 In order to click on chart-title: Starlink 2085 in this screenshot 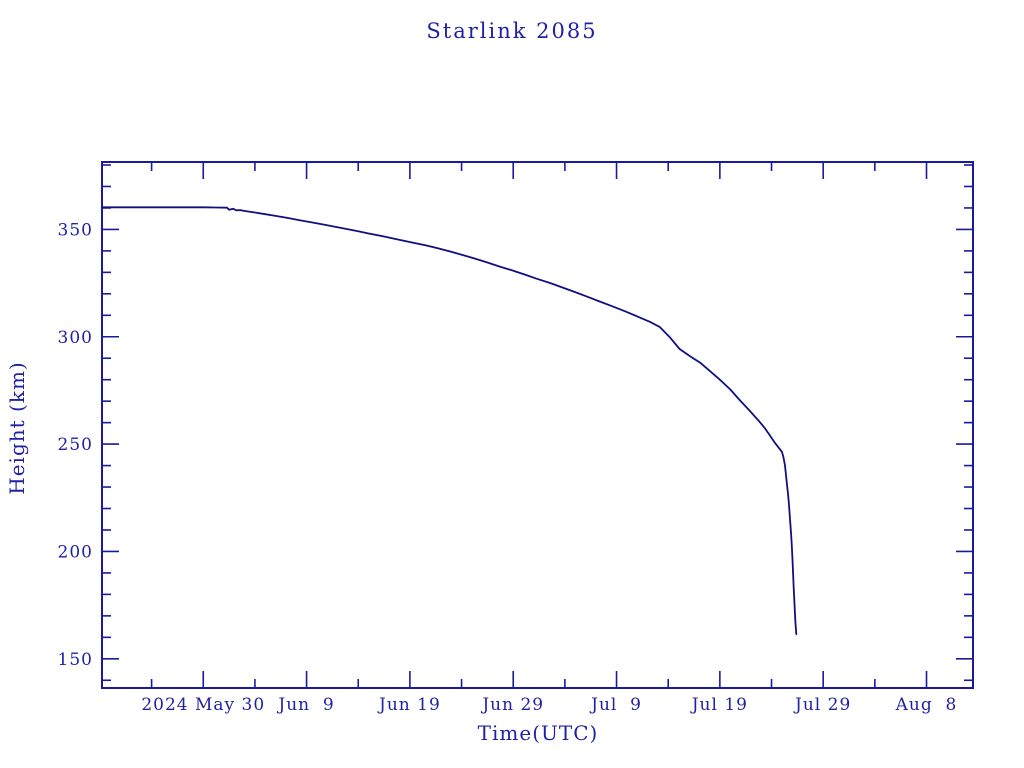, I will do `click(511, 31)`.